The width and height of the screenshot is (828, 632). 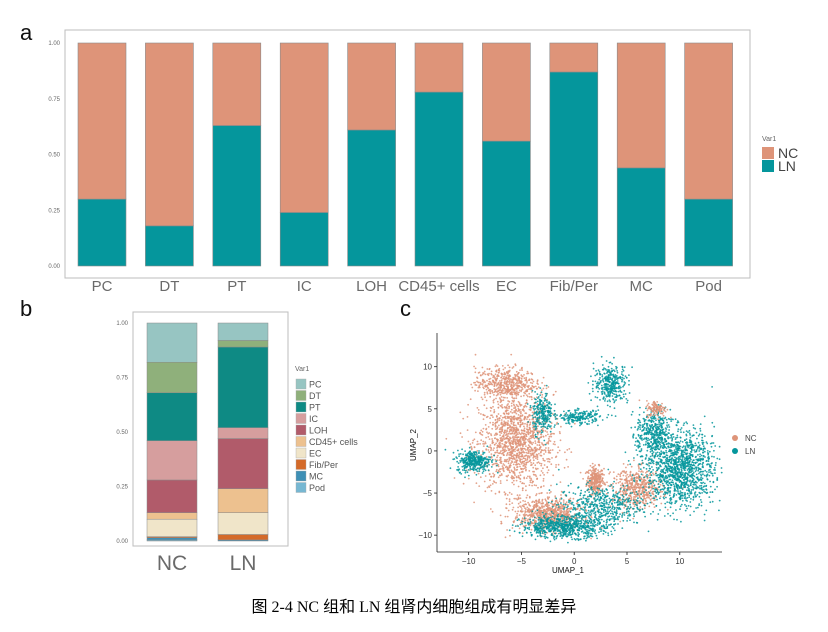 I want to click on panel-a-bar-cd45-cells-ln, so click(x=439, y=179).